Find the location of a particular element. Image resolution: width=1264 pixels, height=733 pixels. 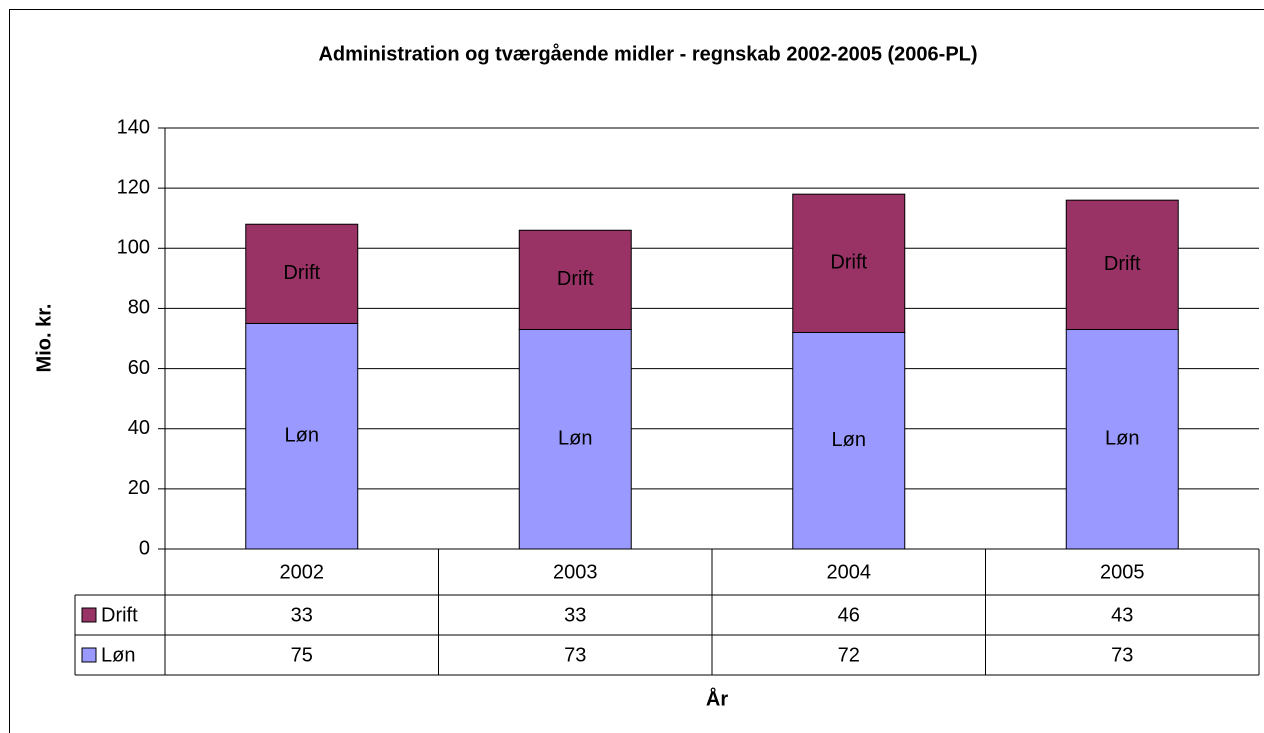

legend-label: Løn is located at coordinates (118, 655).